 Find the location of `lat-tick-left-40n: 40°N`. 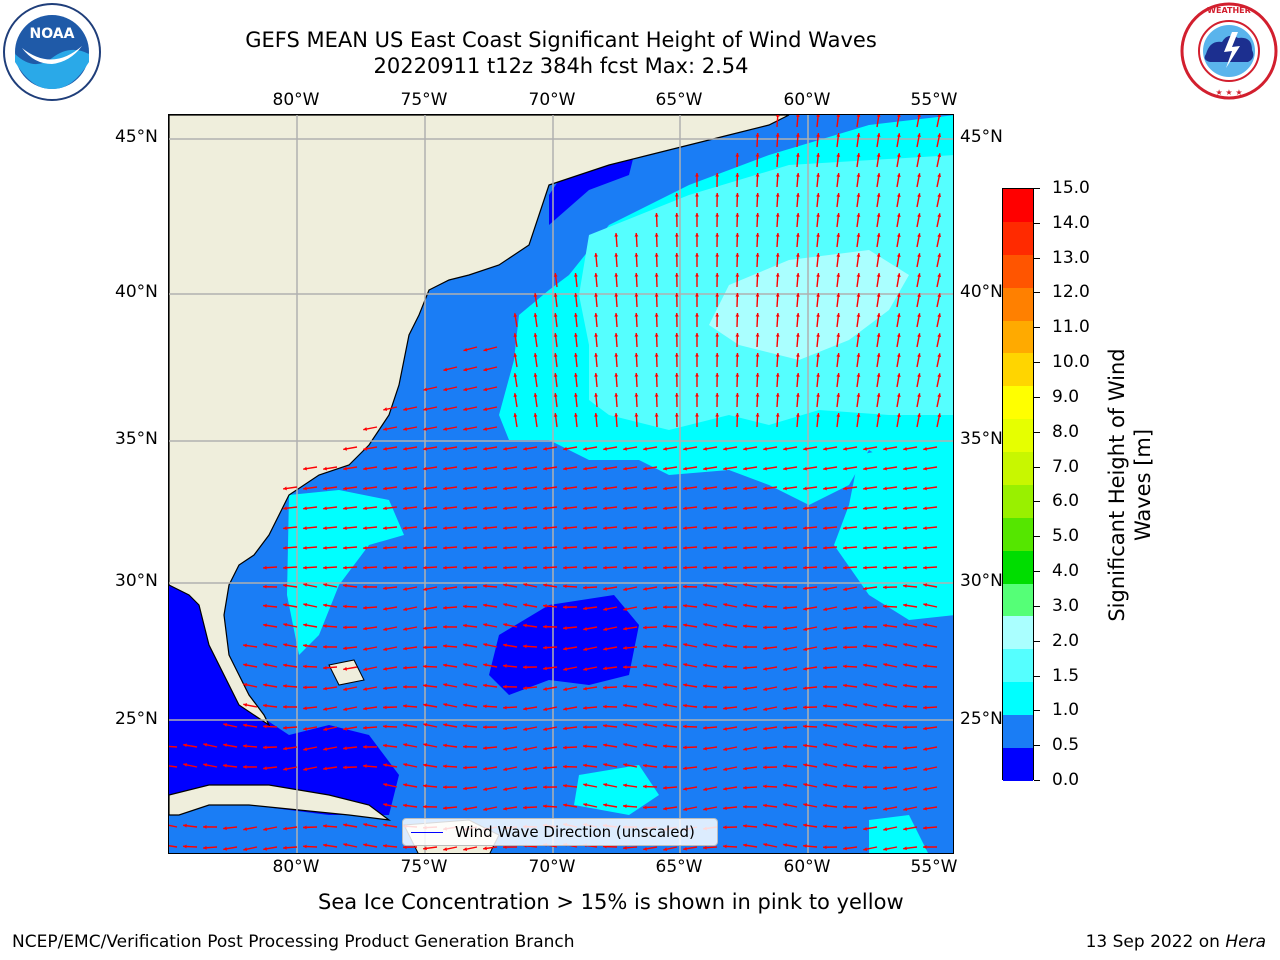

lat-tick-left-40n: 40°N is located at coordinates (136, 292).